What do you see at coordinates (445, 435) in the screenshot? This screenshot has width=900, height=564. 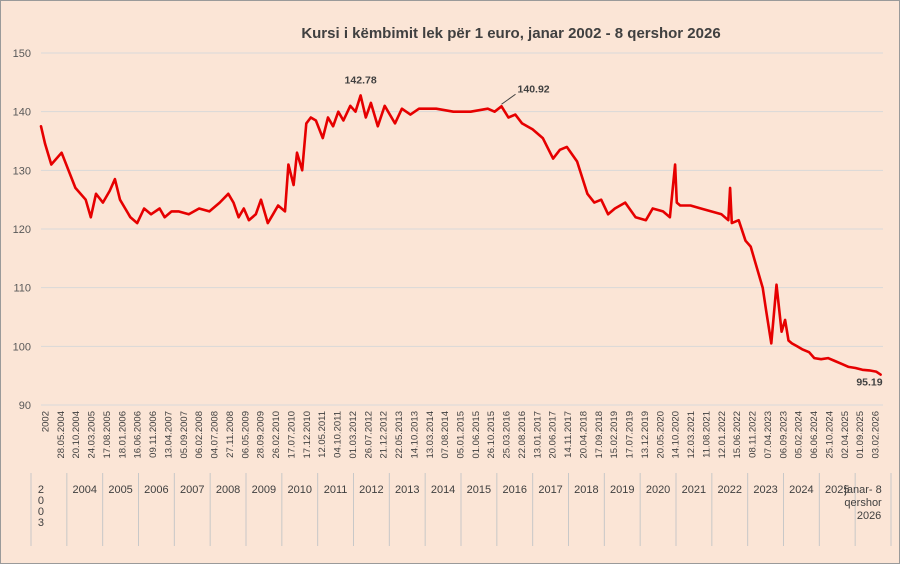 I see `x-tick-label: 07.08.2014` at bounding box center [445, 435].